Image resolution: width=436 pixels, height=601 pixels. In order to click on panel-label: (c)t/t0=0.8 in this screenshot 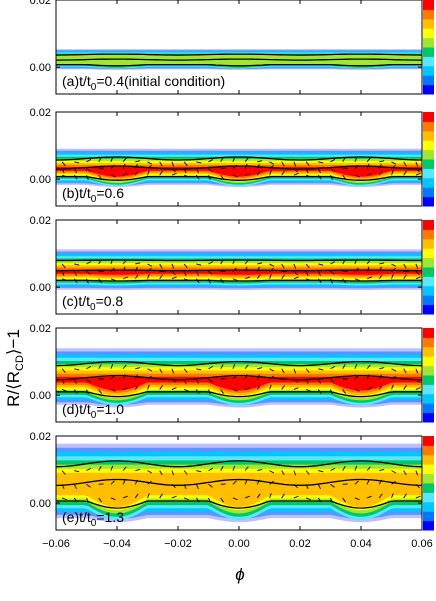, I will do `click(92, 303)`.